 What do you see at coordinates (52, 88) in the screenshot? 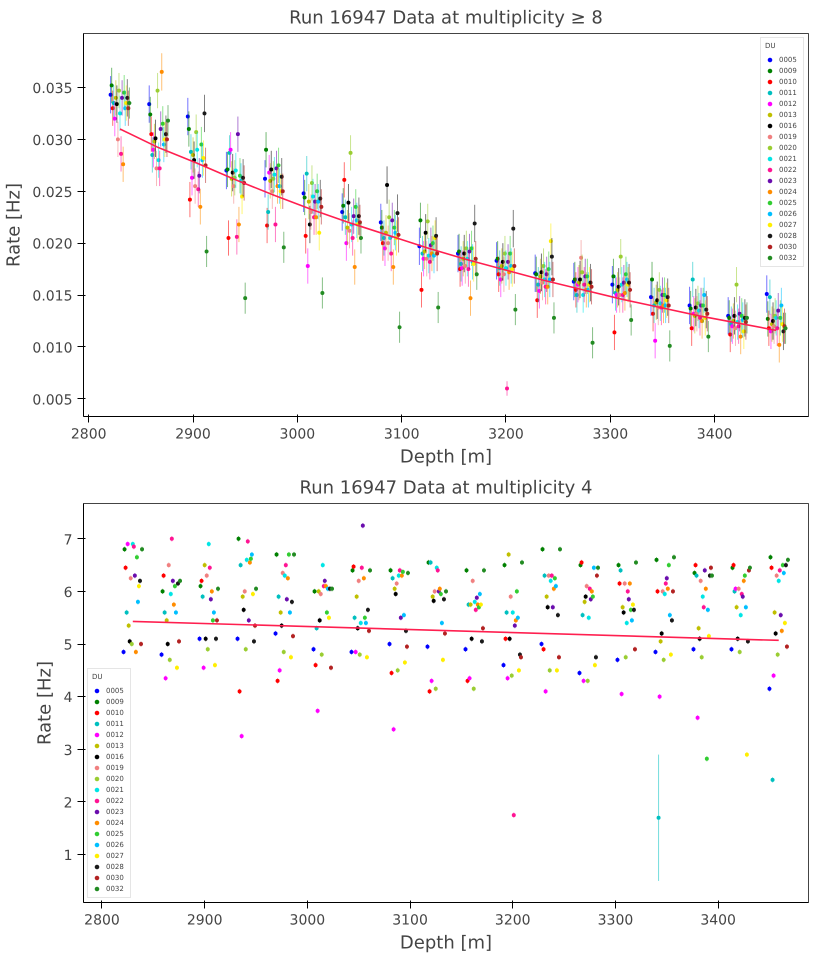
I see `y-tick-label: 0.035` at bounding box center [52, 88].